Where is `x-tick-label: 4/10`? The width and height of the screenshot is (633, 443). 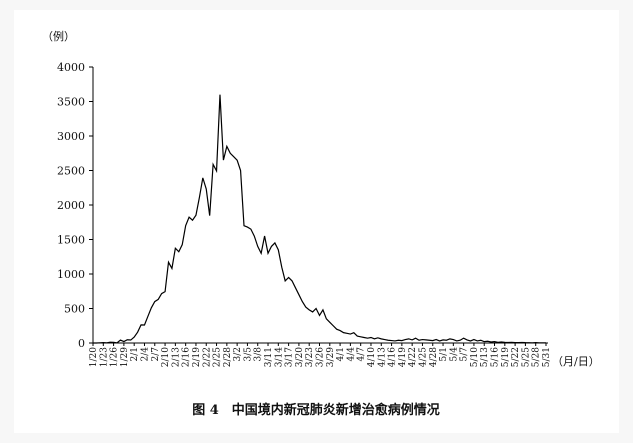
x-tick-label: 4/10 is located at coordinates (372, 357).